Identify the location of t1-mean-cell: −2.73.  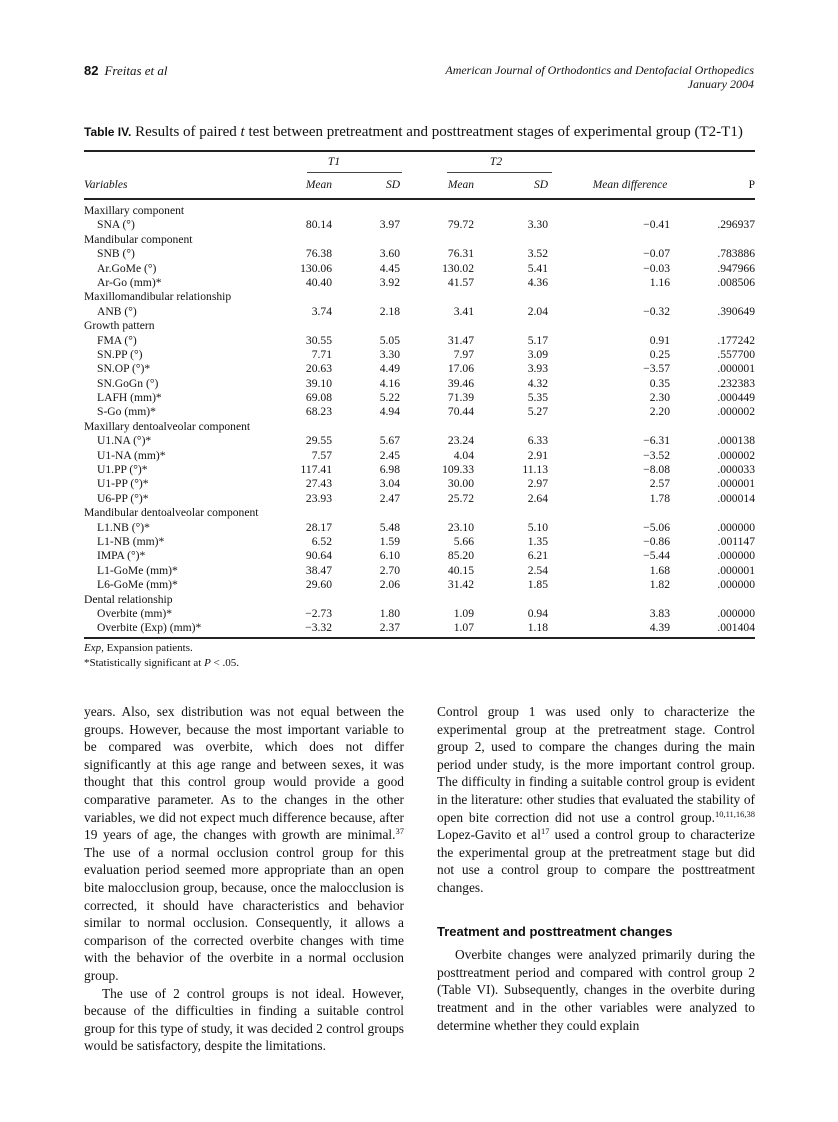
(318, 613).